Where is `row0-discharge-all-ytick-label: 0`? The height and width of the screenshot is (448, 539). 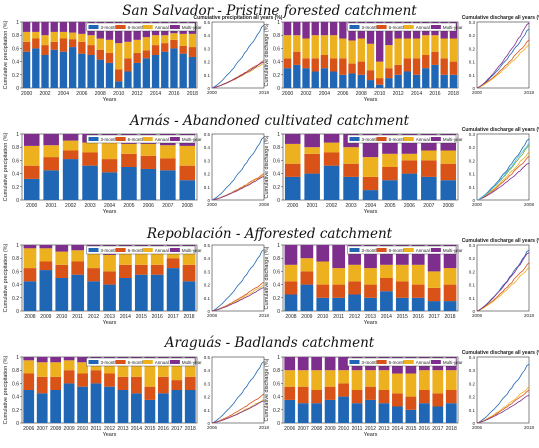 row0-discharge-all-ytick-label: 0 is located at coordinates (473, 88).